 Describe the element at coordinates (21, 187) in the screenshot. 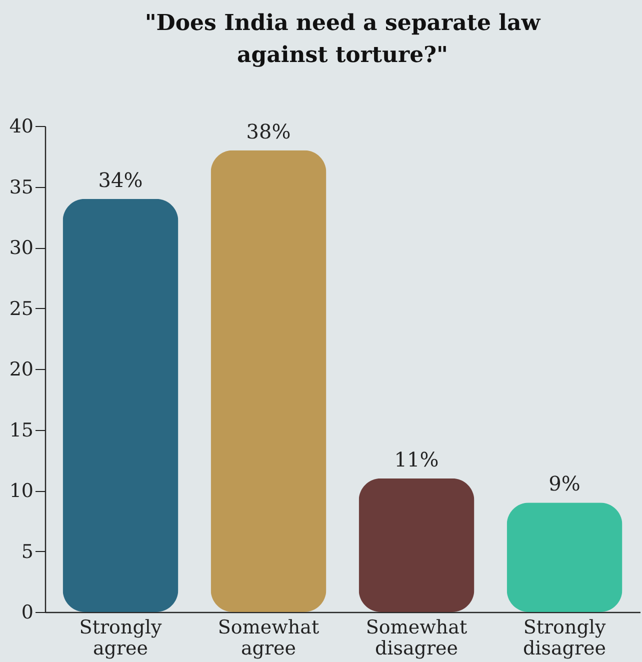

I see `y-tick-label: 35` at that location.